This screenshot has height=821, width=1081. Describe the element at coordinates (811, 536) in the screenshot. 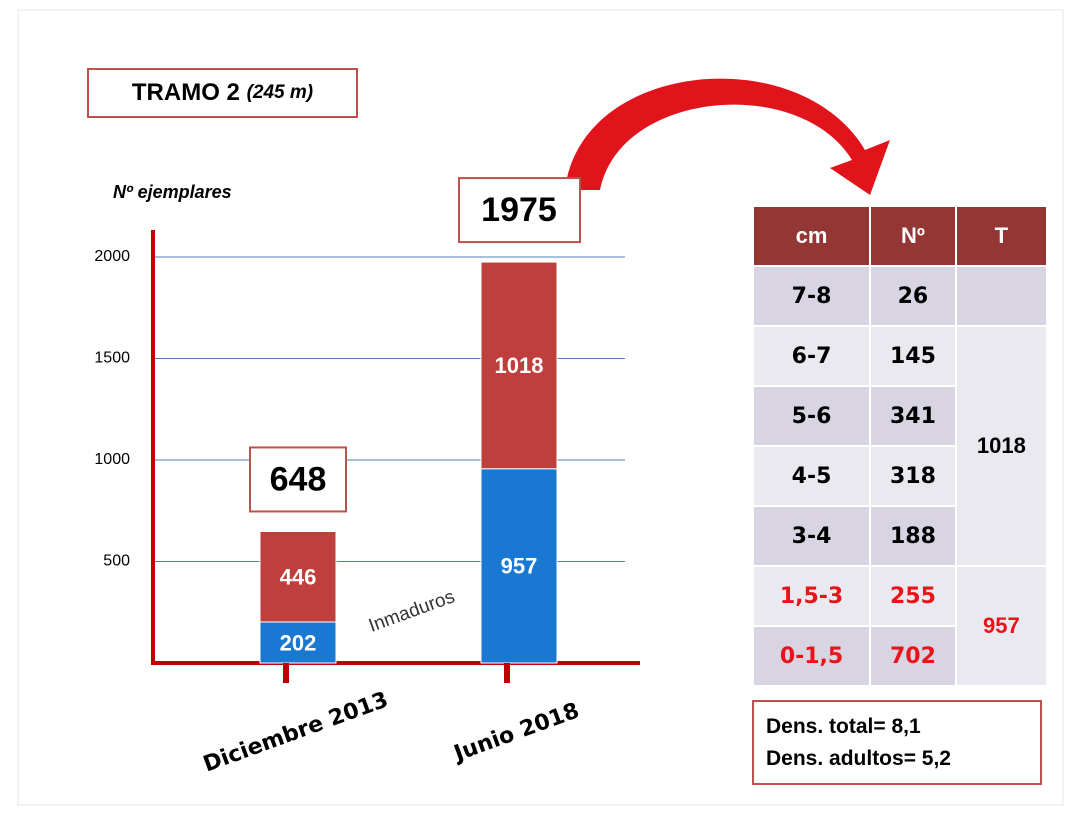

I see `cell: 3-4` at that location.